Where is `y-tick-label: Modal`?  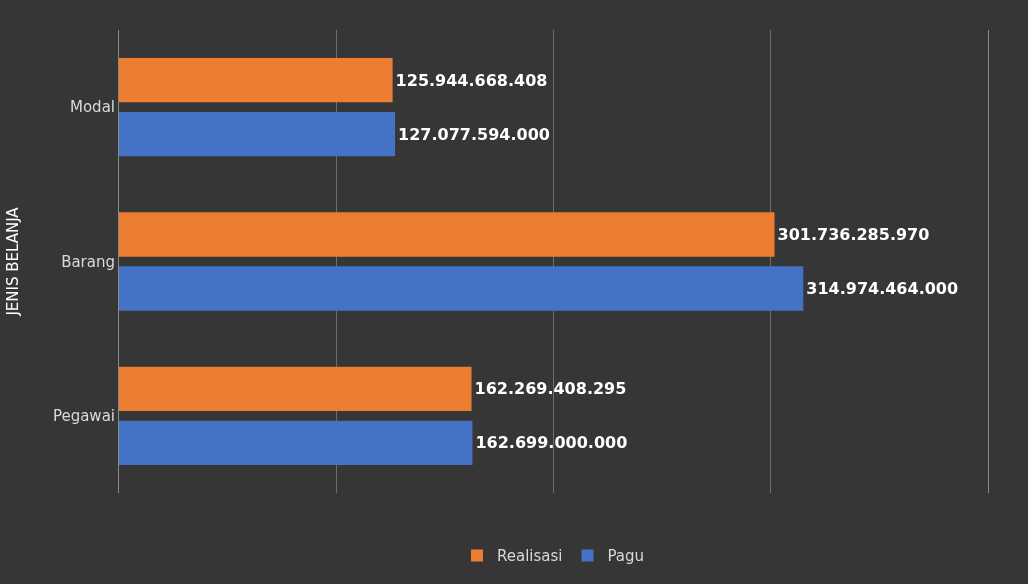 y-tick-label: Modal is located at coordinates (92, 107).